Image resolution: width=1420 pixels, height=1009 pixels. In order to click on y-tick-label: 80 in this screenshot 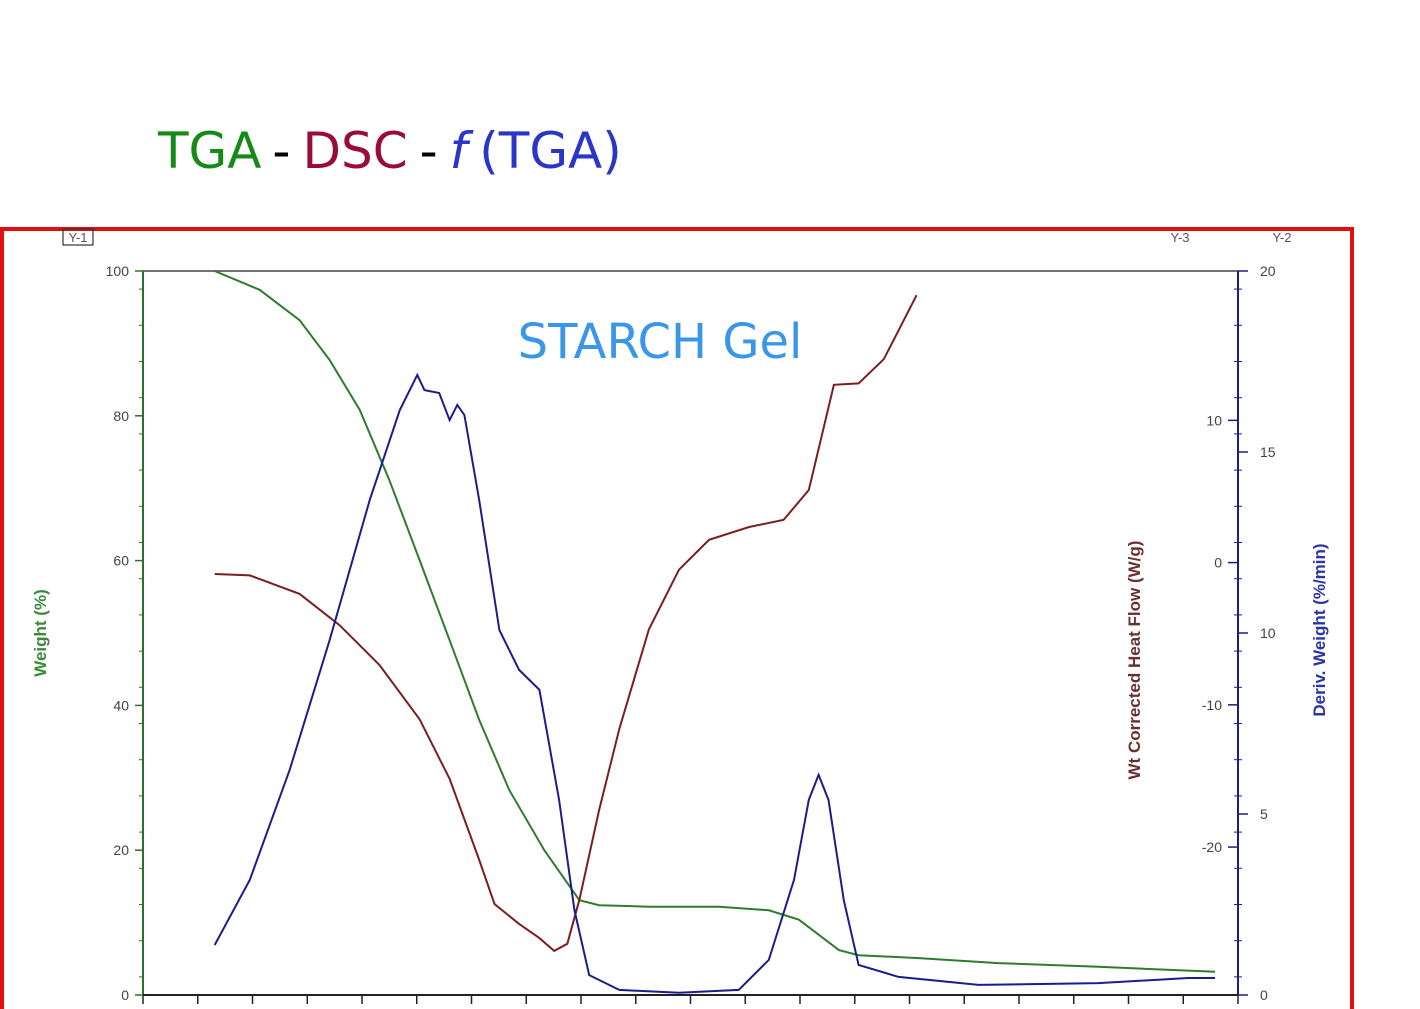, I will do `click(121, 416)`.